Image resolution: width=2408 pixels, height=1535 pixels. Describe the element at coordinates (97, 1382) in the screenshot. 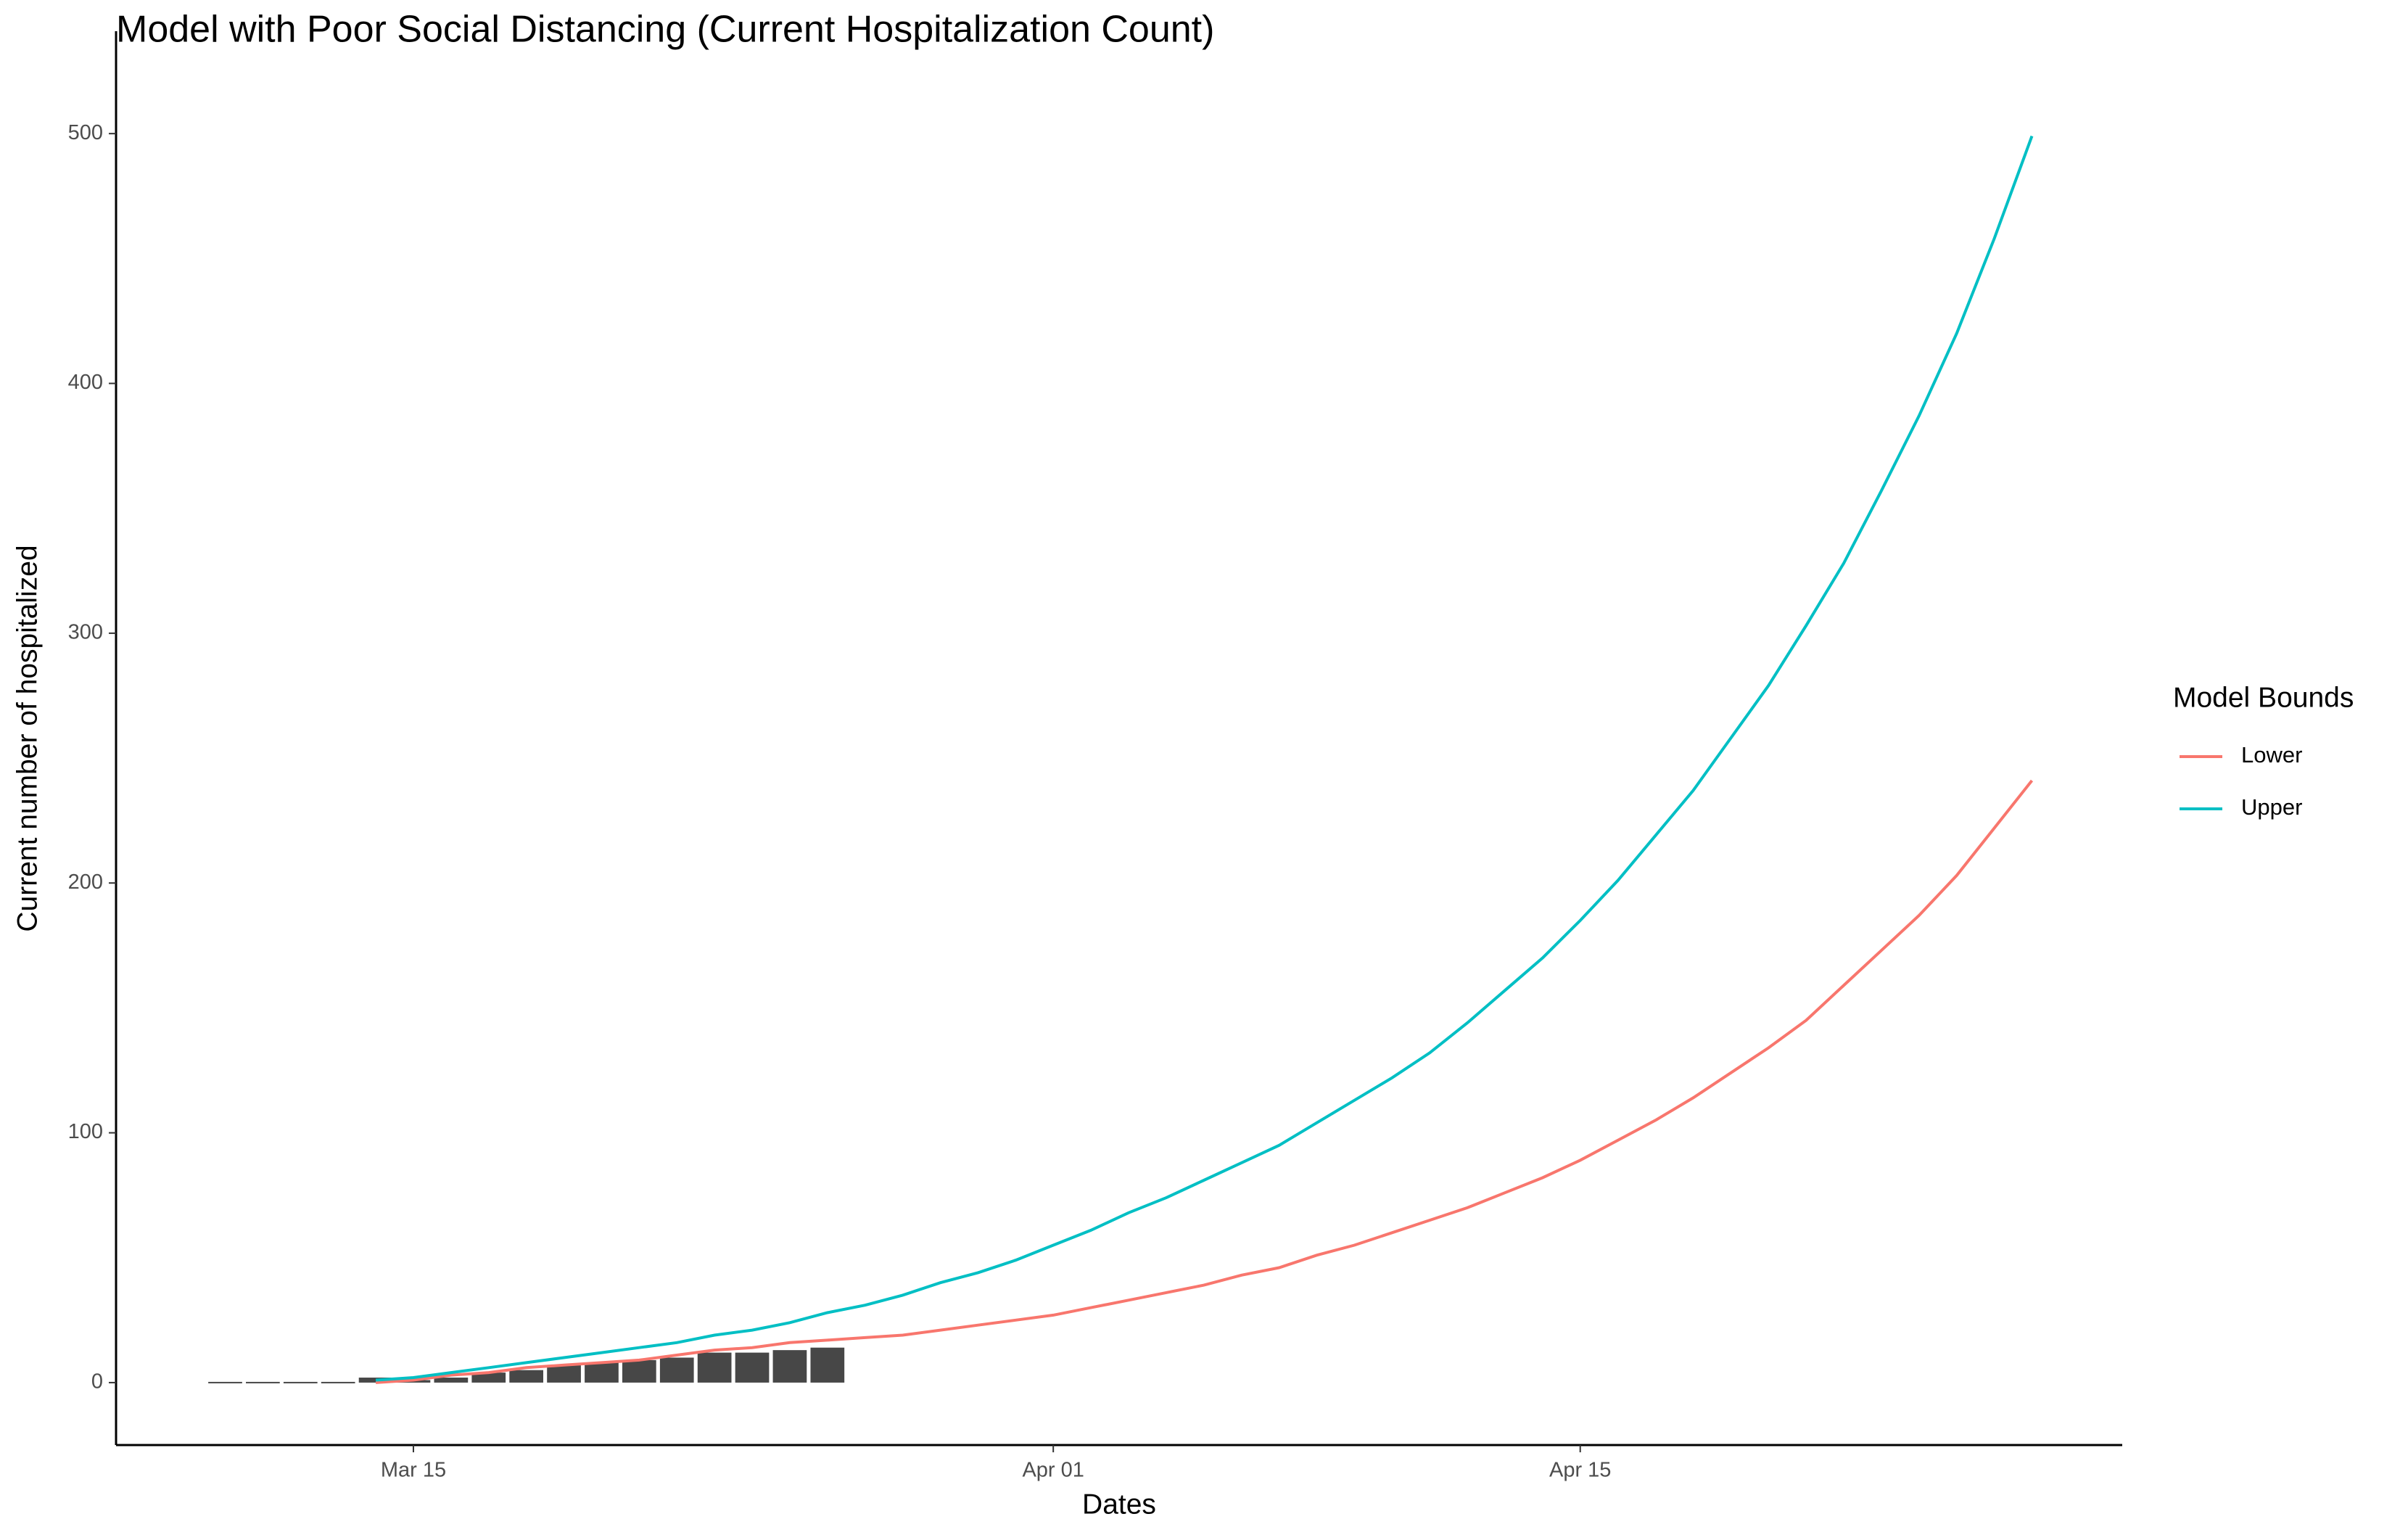

I see `y-tick-label: 0` at that location.